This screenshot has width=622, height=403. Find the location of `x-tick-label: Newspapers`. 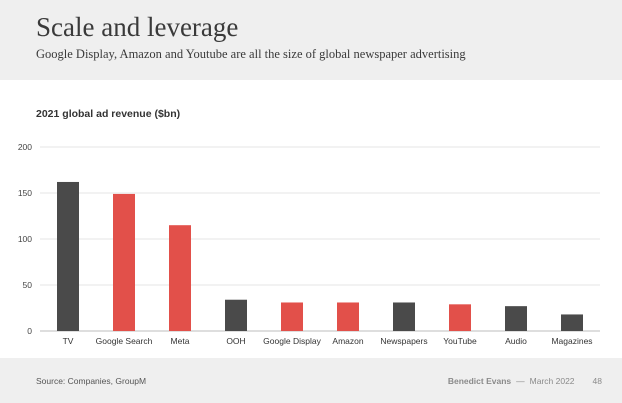

x-tick-label: Newspapers is located at coordinates (403, 341).